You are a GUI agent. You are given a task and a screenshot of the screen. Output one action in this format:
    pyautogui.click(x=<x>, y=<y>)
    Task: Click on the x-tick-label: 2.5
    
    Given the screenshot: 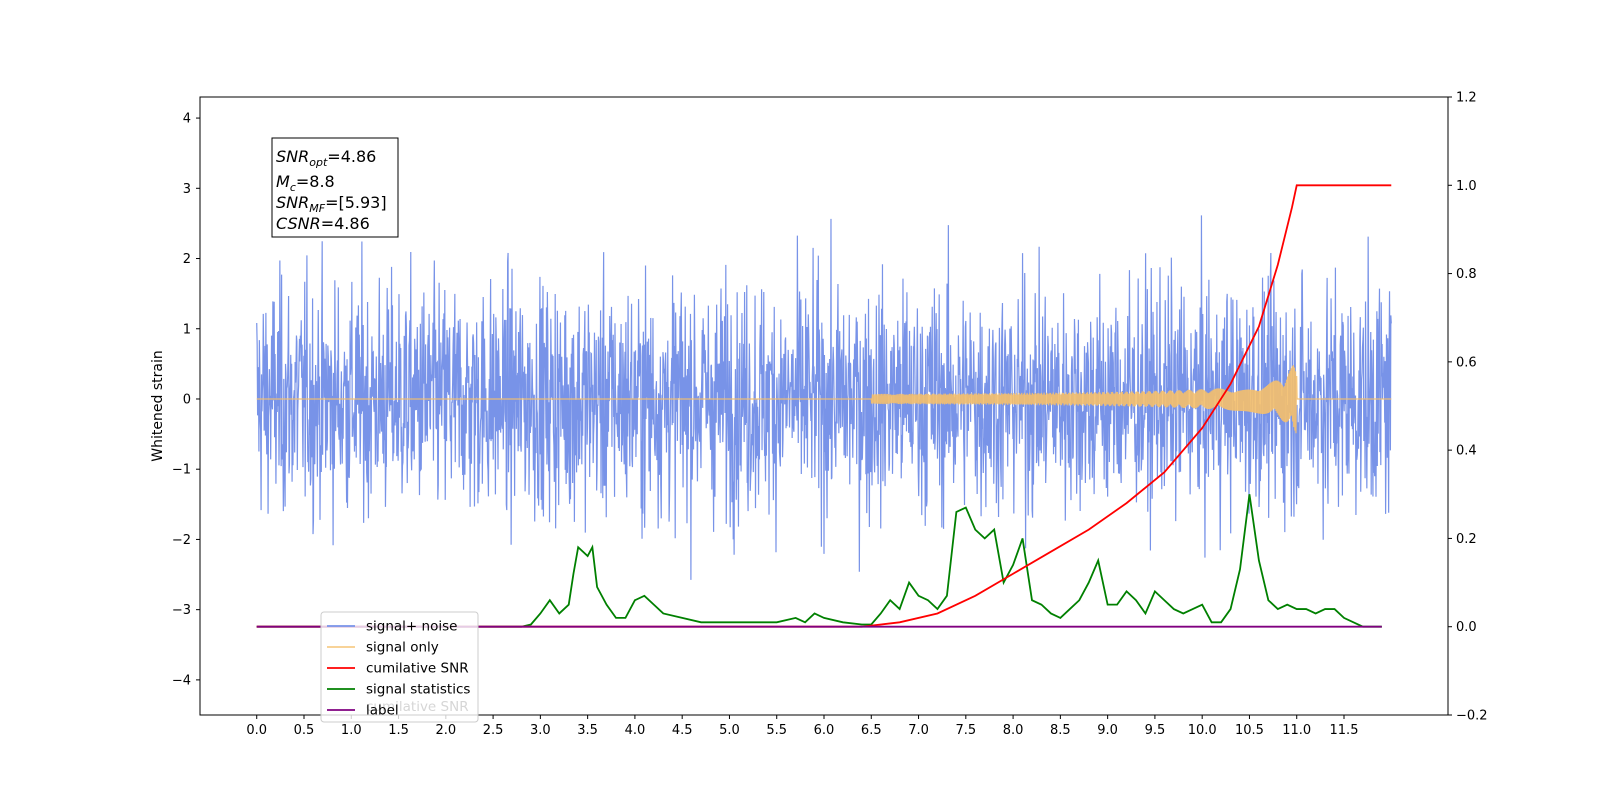 What is the action you would take?
    pyautogui.click(x=493, y=730)
    